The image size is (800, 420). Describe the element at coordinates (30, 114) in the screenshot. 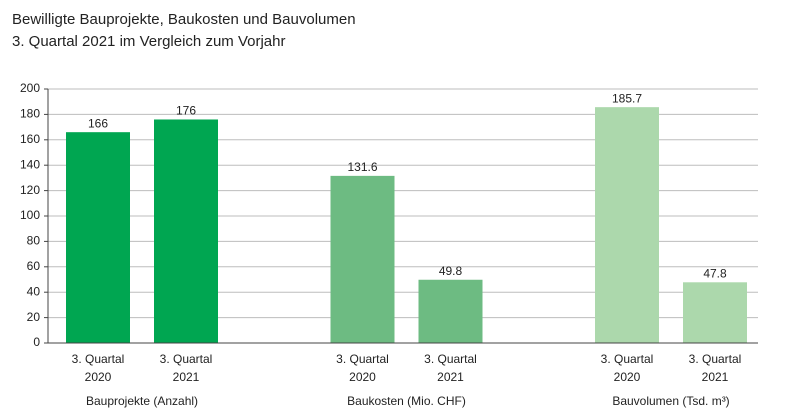

I see `y-tick-label: 180` at that location.